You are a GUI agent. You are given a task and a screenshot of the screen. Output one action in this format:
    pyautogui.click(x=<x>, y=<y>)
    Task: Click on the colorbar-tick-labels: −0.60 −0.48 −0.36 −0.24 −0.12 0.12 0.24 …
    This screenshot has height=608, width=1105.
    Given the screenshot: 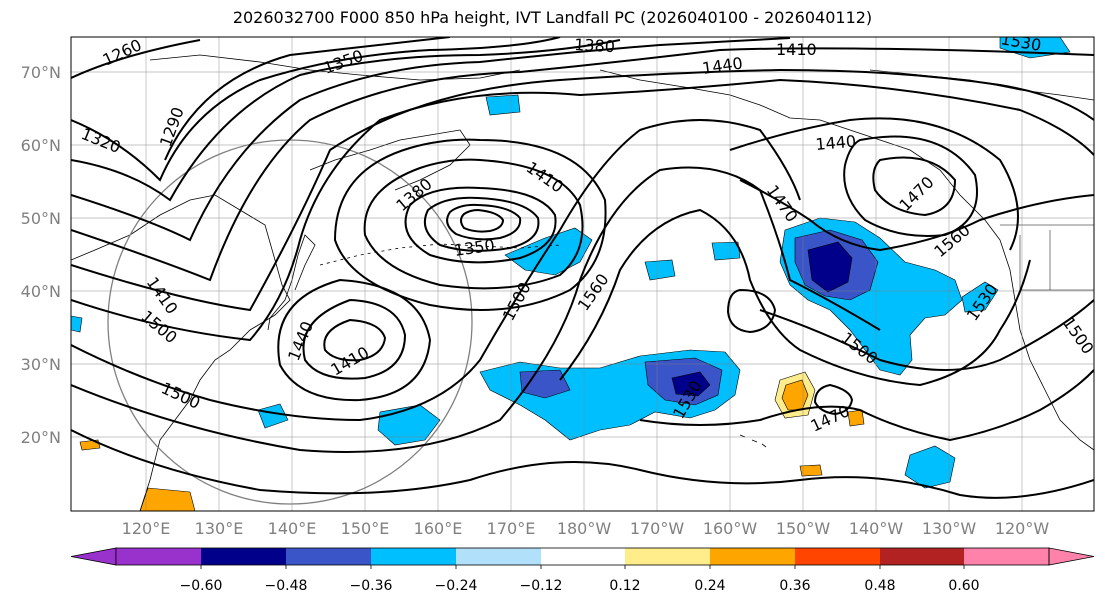 What is the action you would take?
    pyautogui.click(x=580, y=586)
    